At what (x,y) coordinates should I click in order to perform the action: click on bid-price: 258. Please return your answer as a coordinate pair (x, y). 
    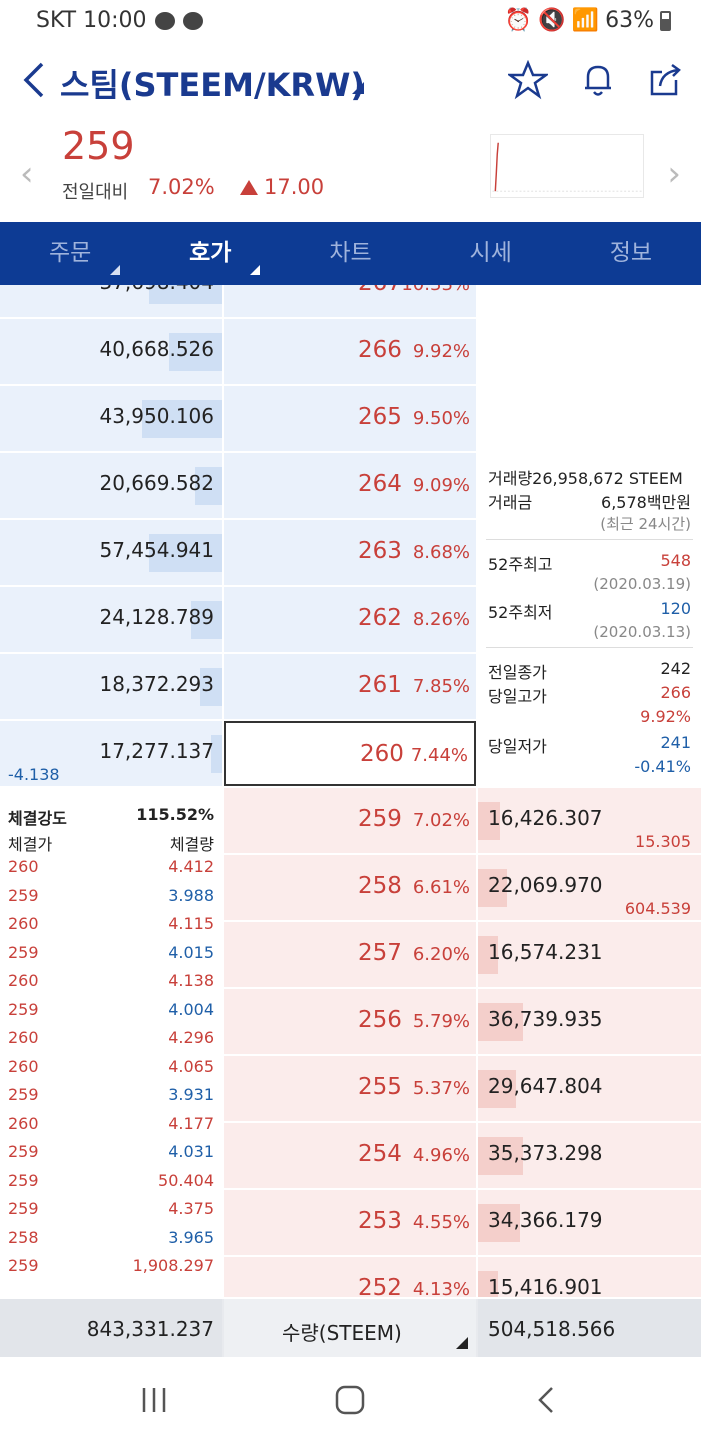
    Looking at the image, I should click on (380, 886).